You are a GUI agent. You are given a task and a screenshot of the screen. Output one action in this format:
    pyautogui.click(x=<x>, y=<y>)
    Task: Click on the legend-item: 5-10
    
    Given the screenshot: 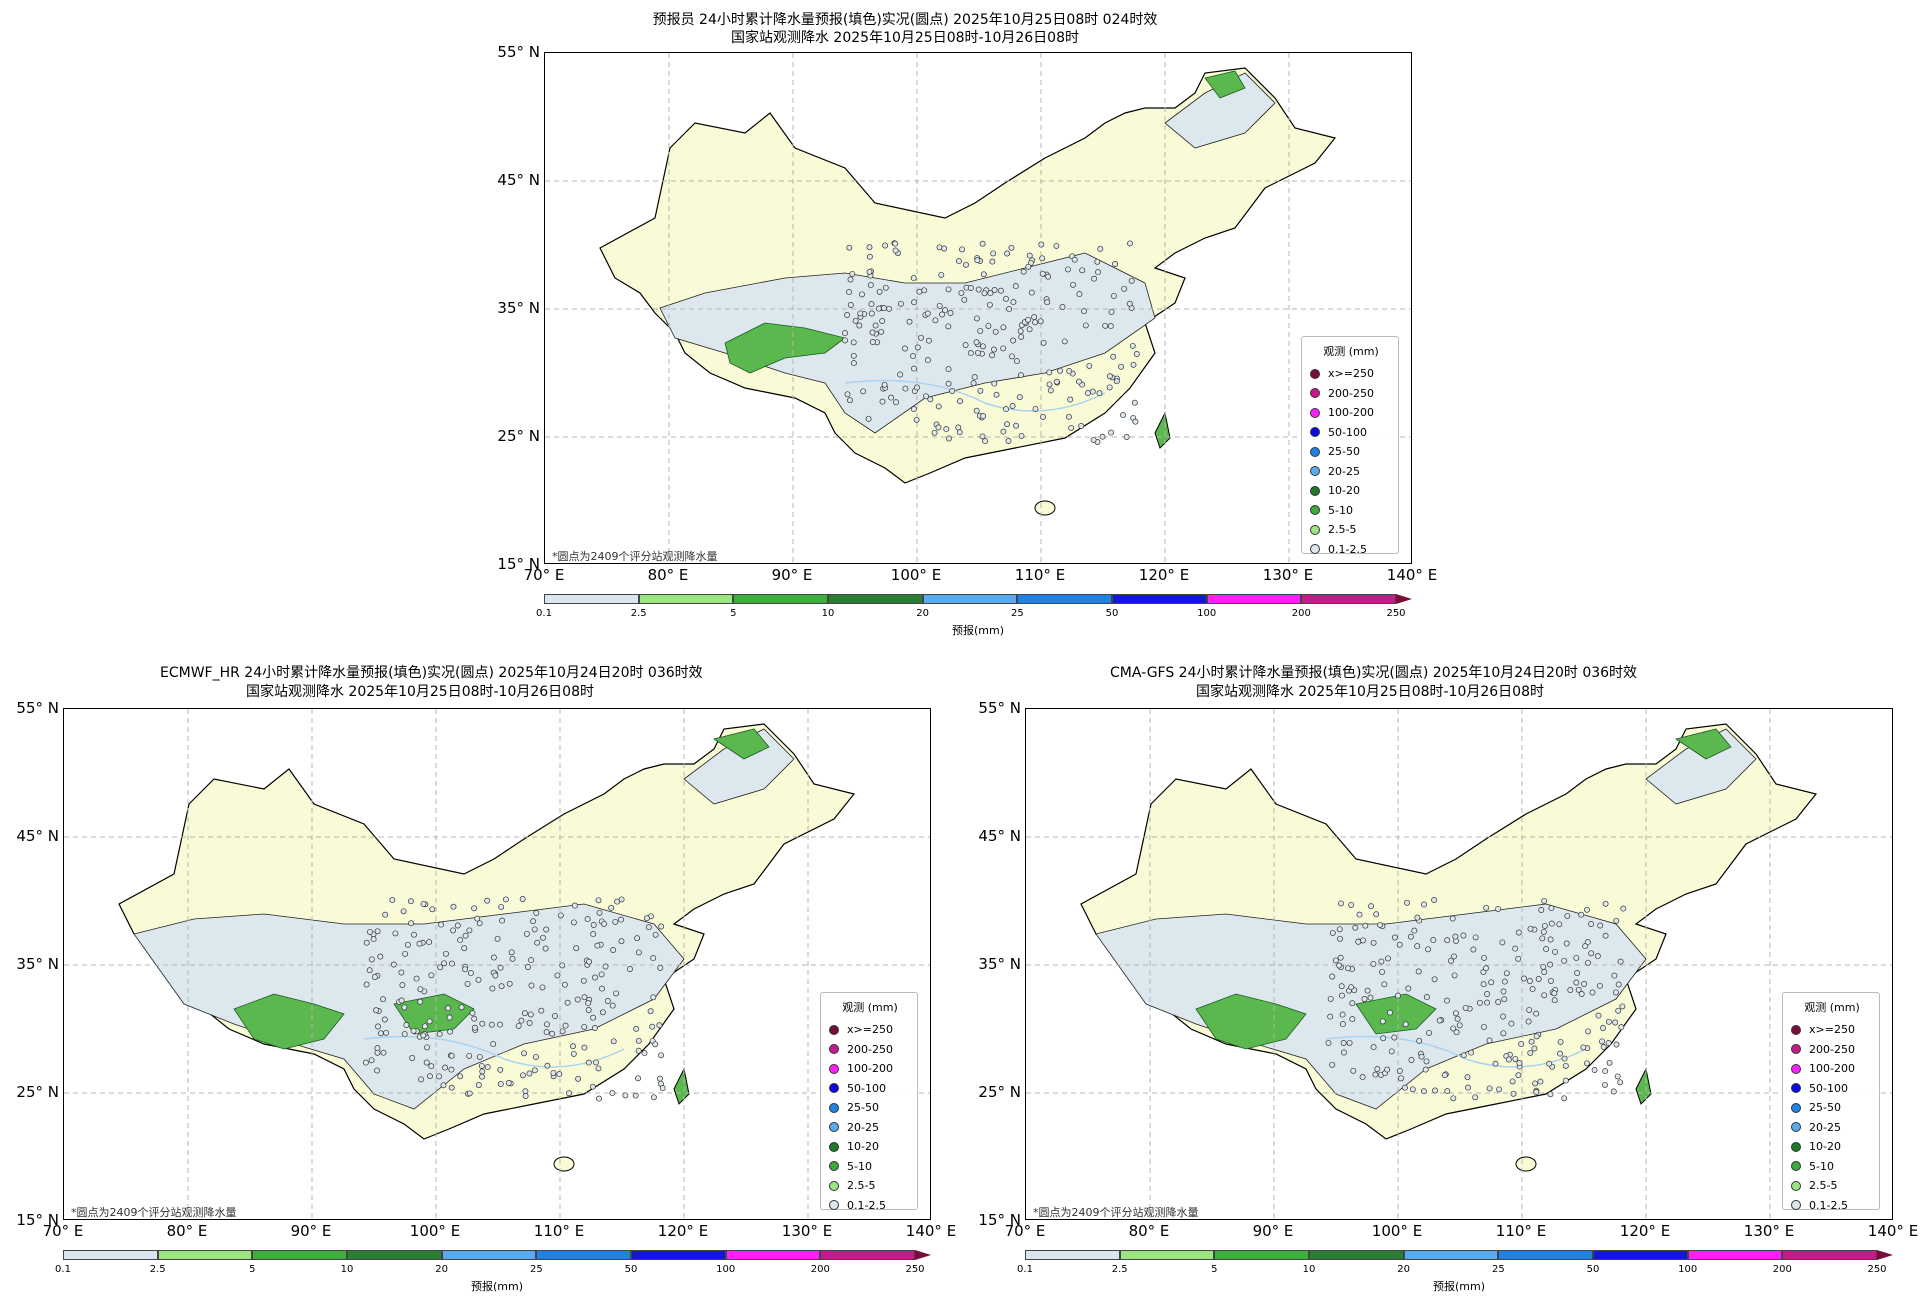 What is the action you would take?
    pyautogui.click(x=870, y=1167)
    